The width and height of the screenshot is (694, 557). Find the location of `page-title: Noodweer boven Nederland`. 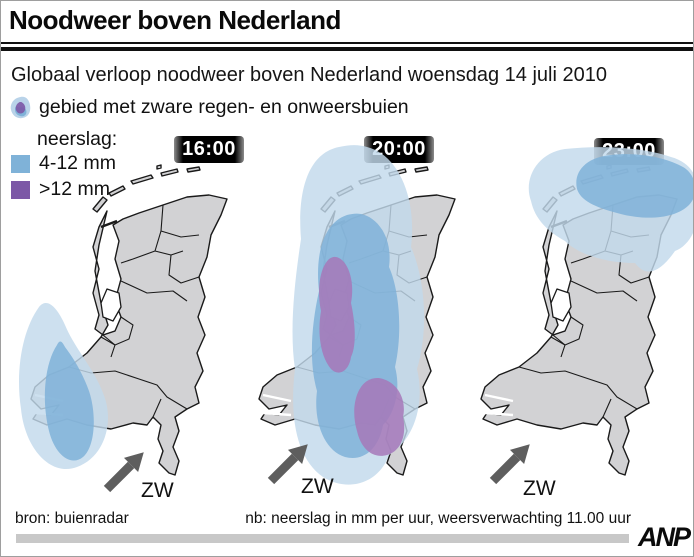

page-title: Noodweer boven Nederland is located at coordinates (175, 20).